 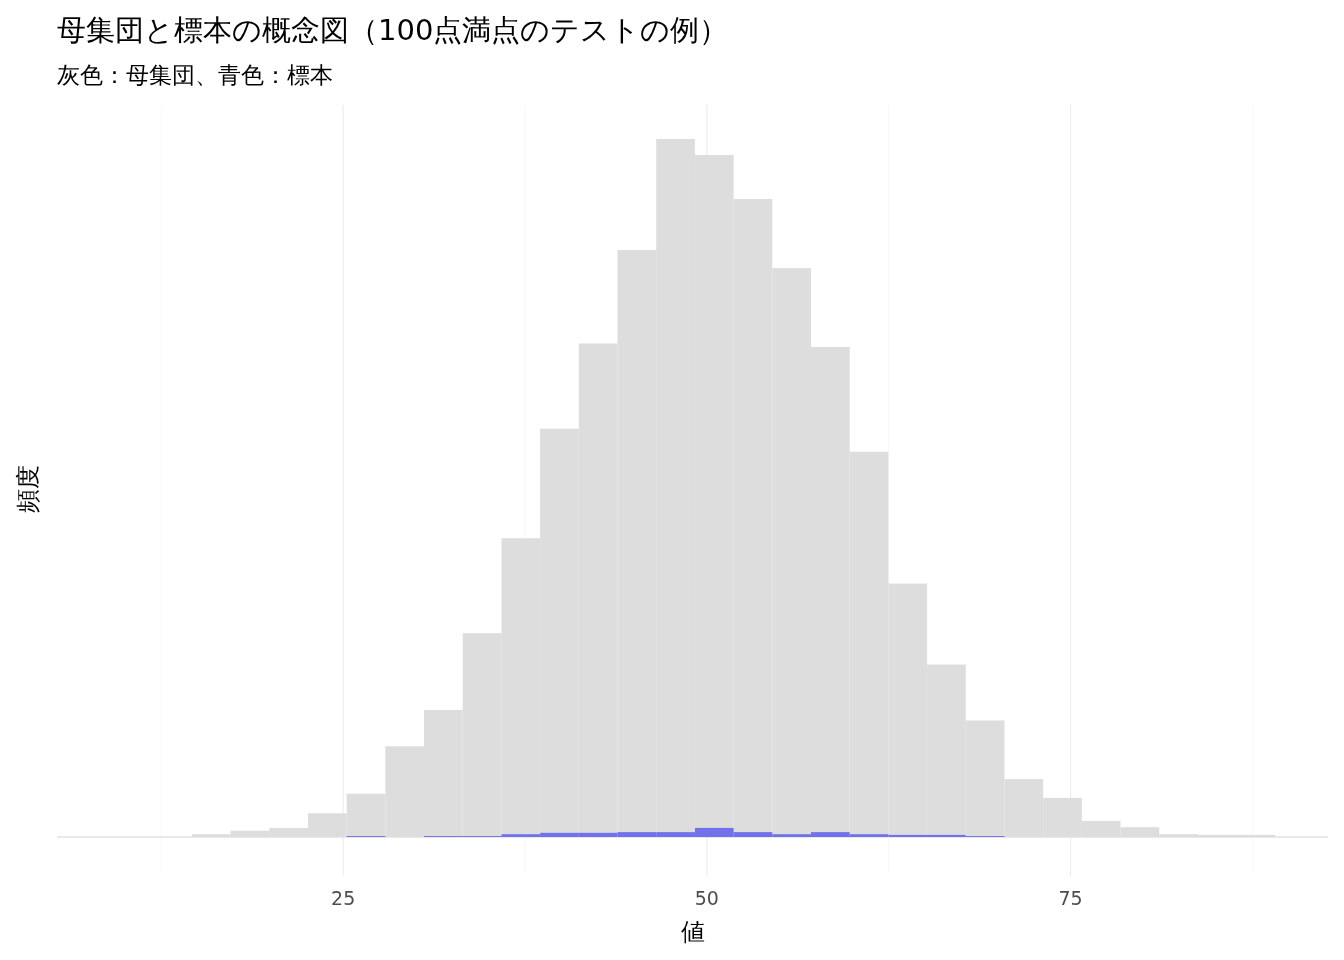 What do you see at coordinates (706, 898) in the screenshot?
I see `x-tick-label: 50` at bounding box center [706, 898].